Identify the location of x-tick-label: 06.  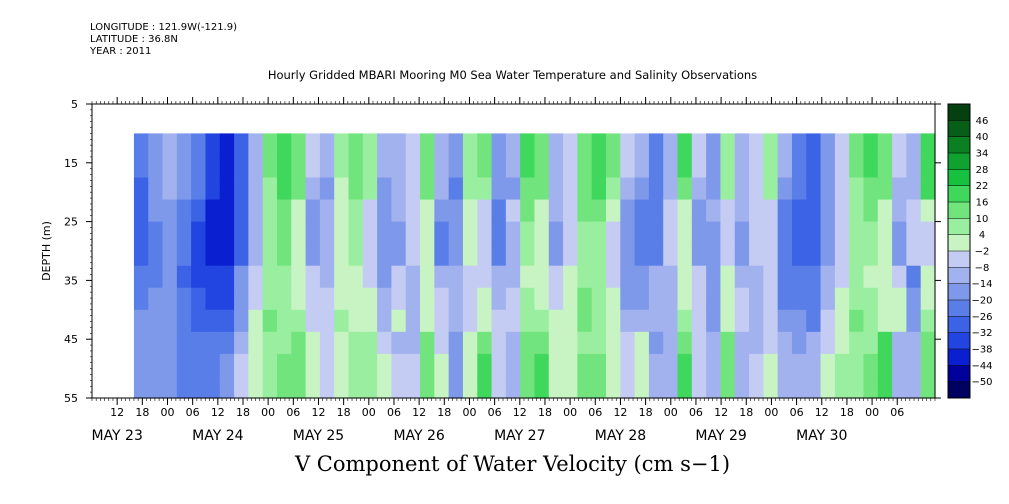
(797, 412).